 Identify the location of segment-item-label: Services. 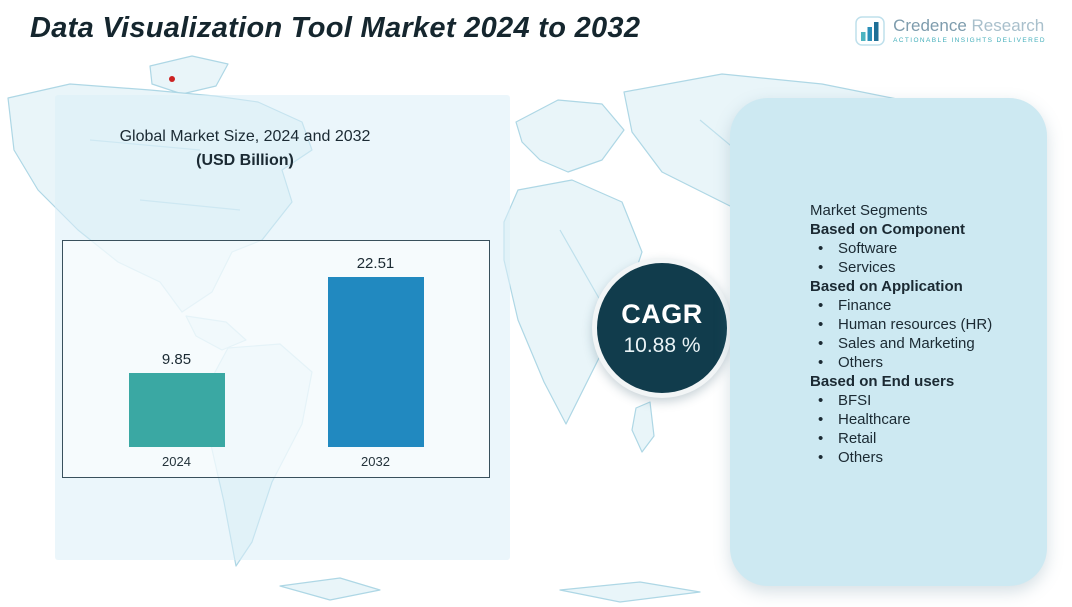
(867, 267).